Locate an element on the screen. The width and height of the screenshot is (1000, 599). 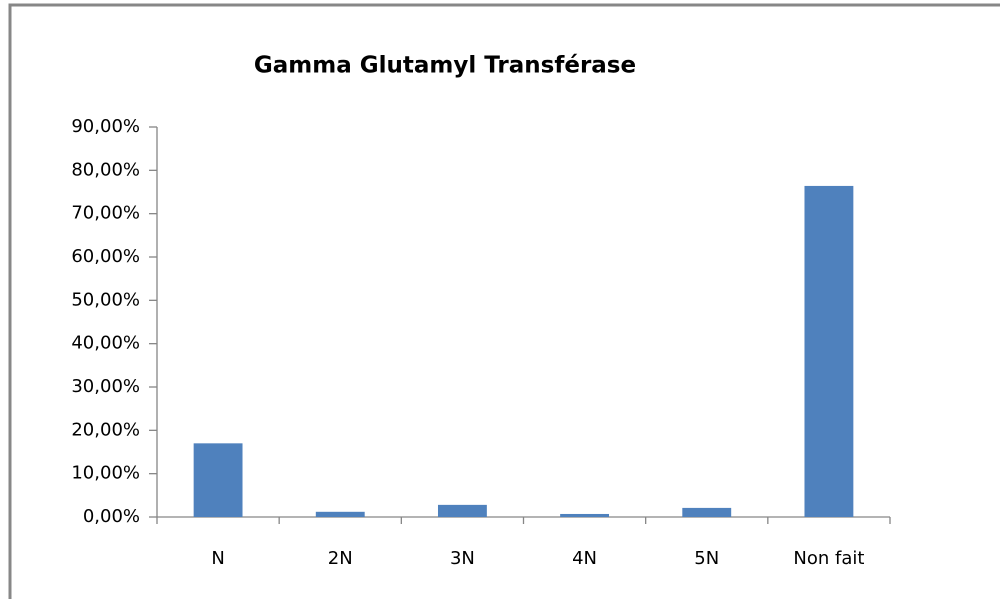
x-tick-label: 5N is located at coordinates (706, 558).